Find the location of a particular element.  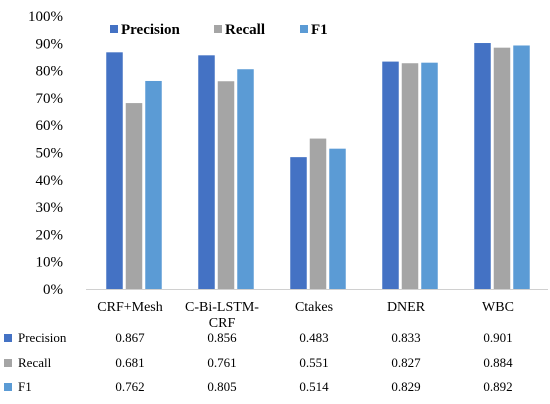

legend-swatch-recall is located at coordinates (218, 29).